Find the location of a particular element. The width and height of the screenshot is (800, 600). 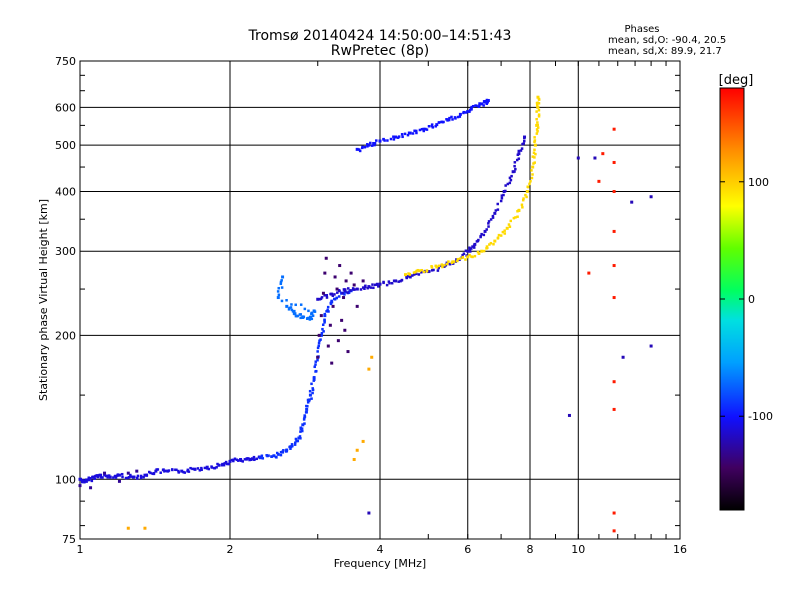

colorbar-label: [deg] is located at coordinates (736, 80).